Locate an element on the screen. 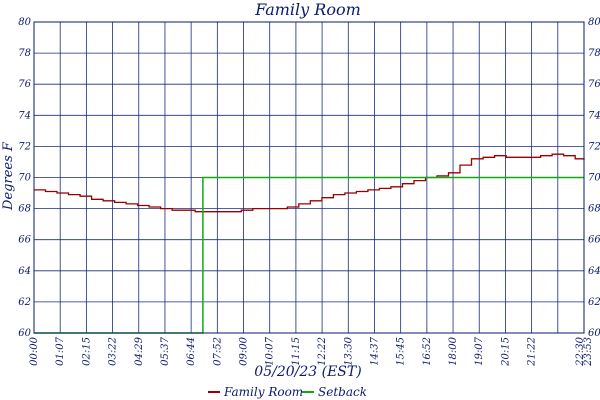  series-line-family-room is located at coordinates (309, 183).